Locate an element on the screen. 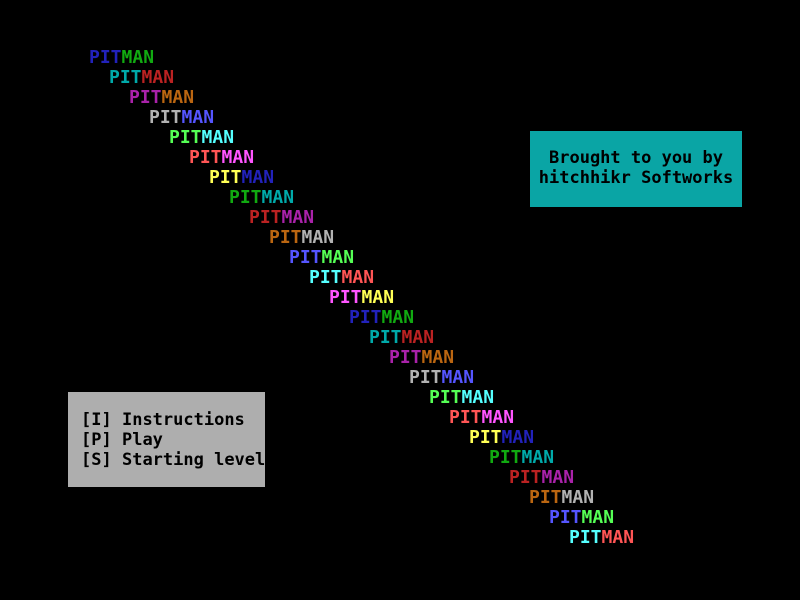 The image size is (800, 600). menu-label-play: Play is located at coordinates (142, 440).